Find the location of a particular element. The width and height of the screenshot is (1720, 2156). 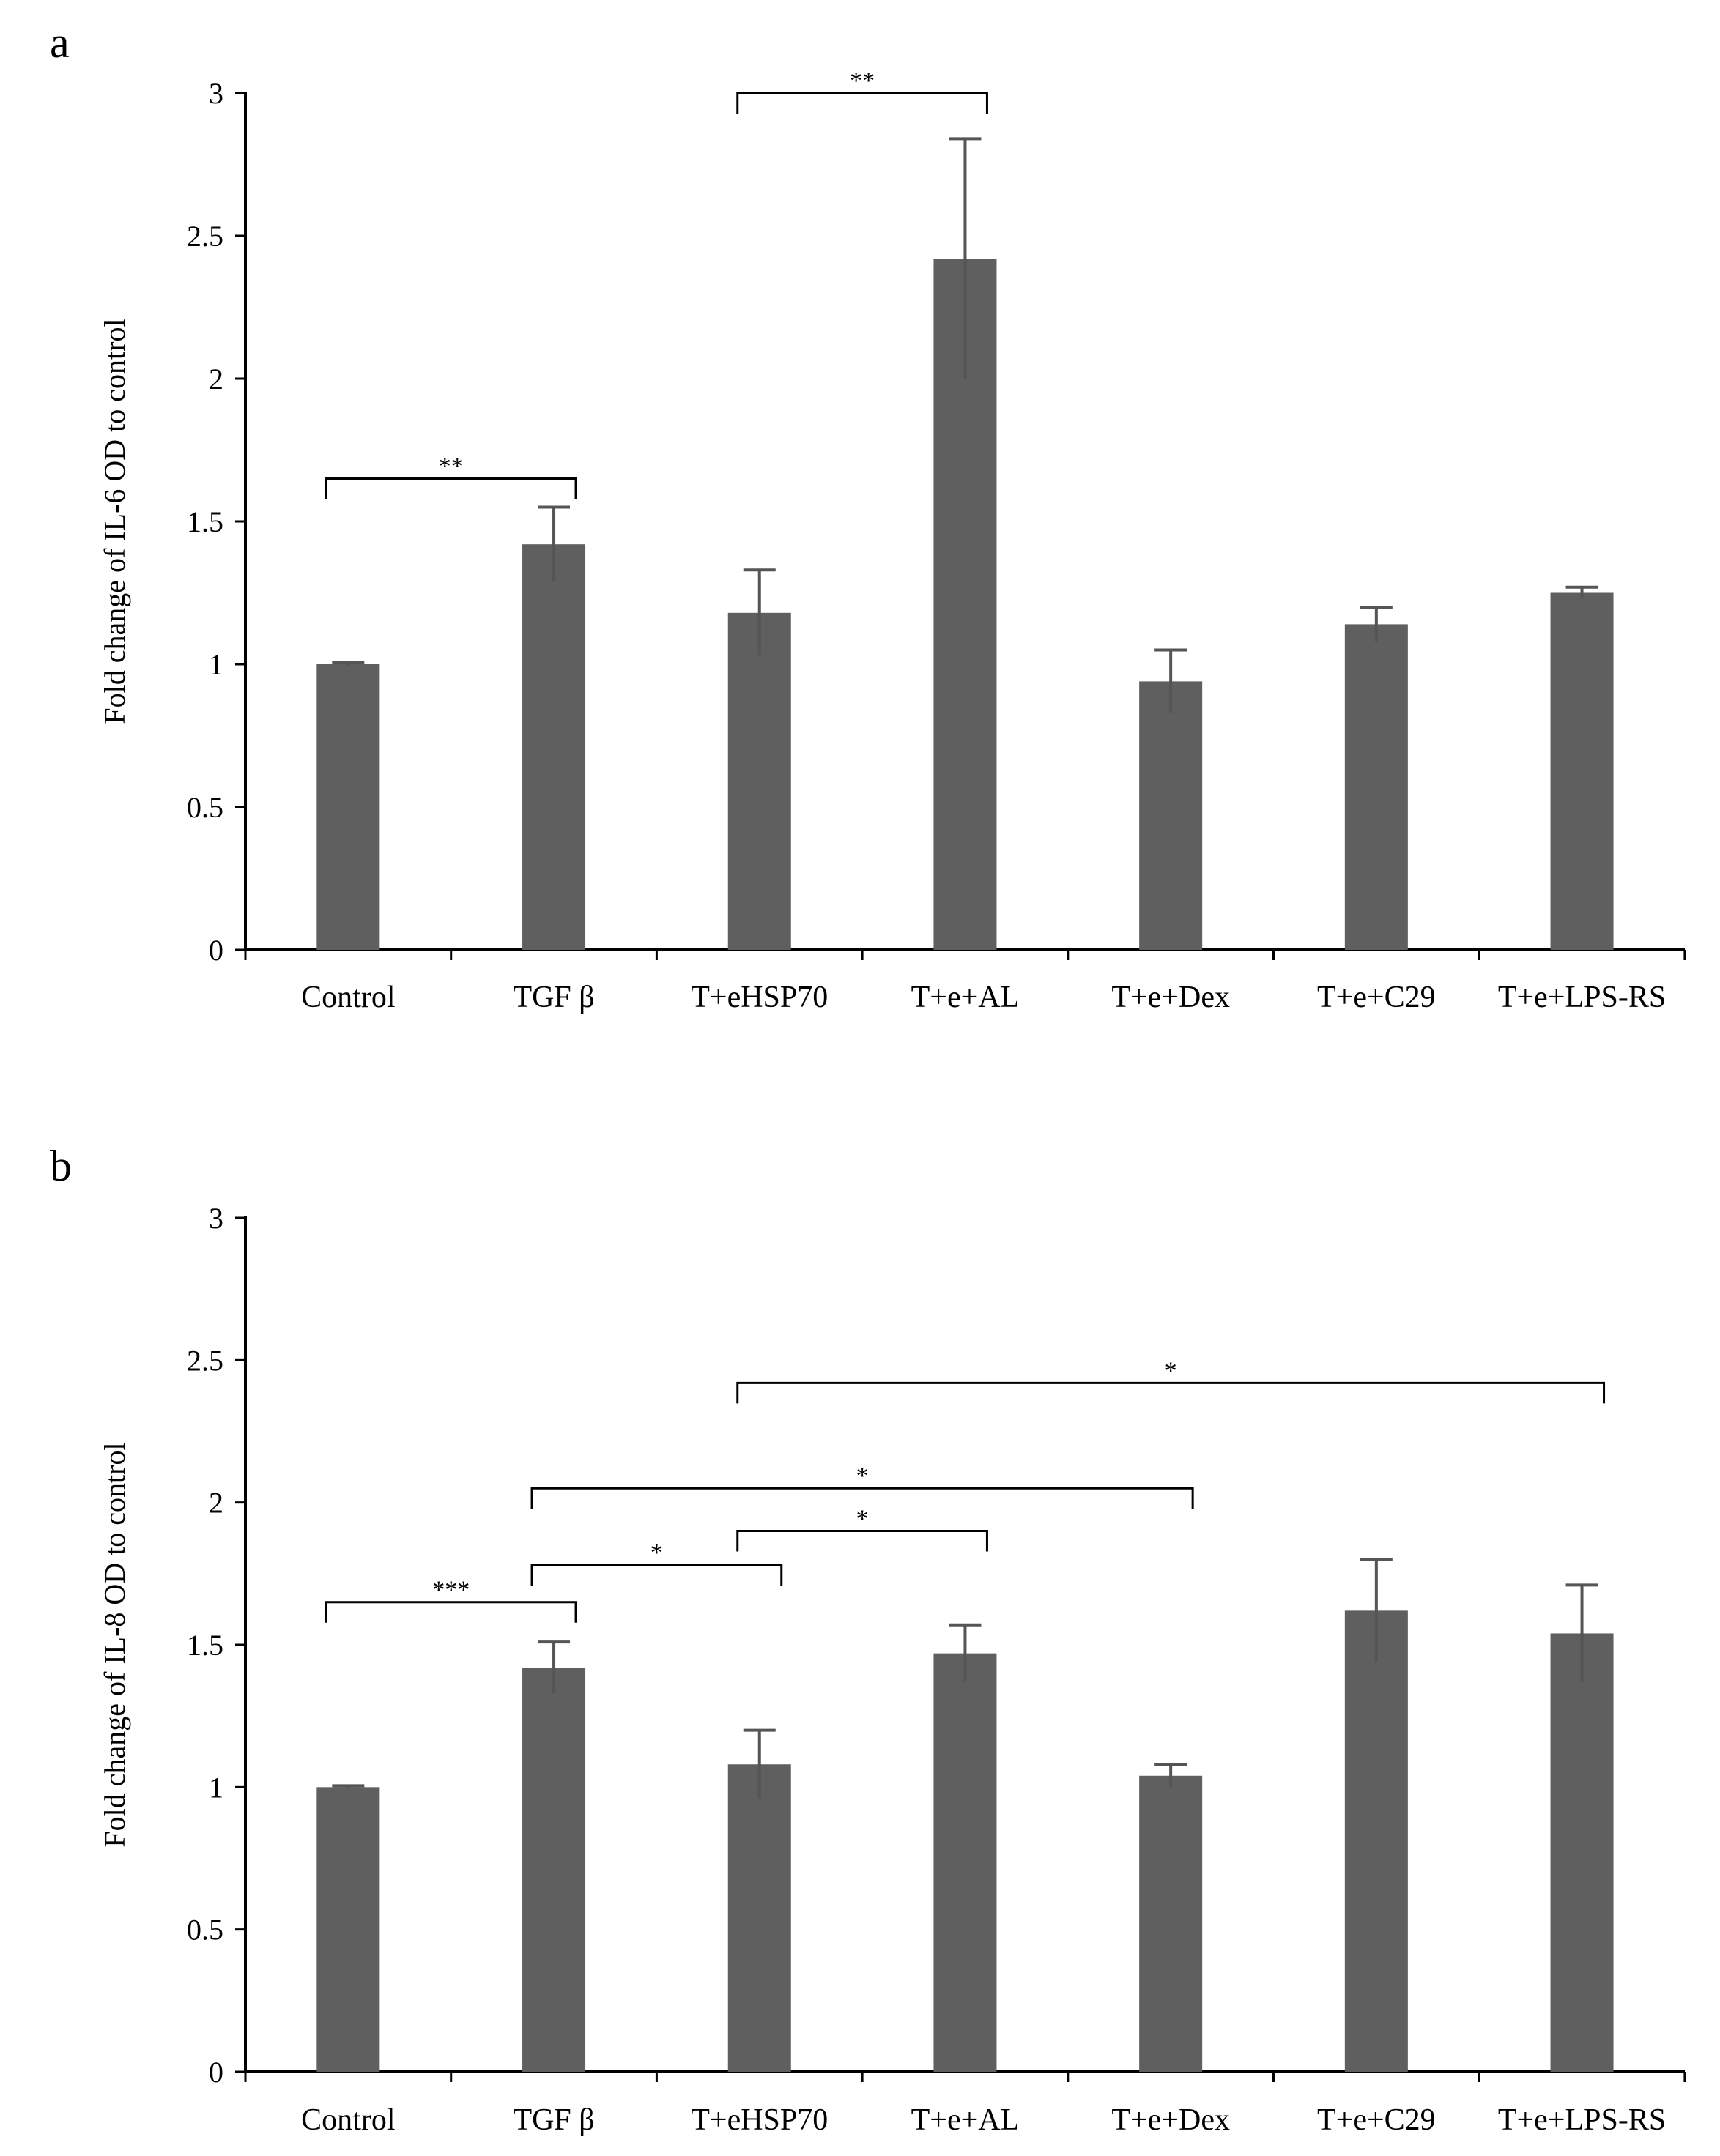

significance-label: *** is located at coordinates (451, 1590).